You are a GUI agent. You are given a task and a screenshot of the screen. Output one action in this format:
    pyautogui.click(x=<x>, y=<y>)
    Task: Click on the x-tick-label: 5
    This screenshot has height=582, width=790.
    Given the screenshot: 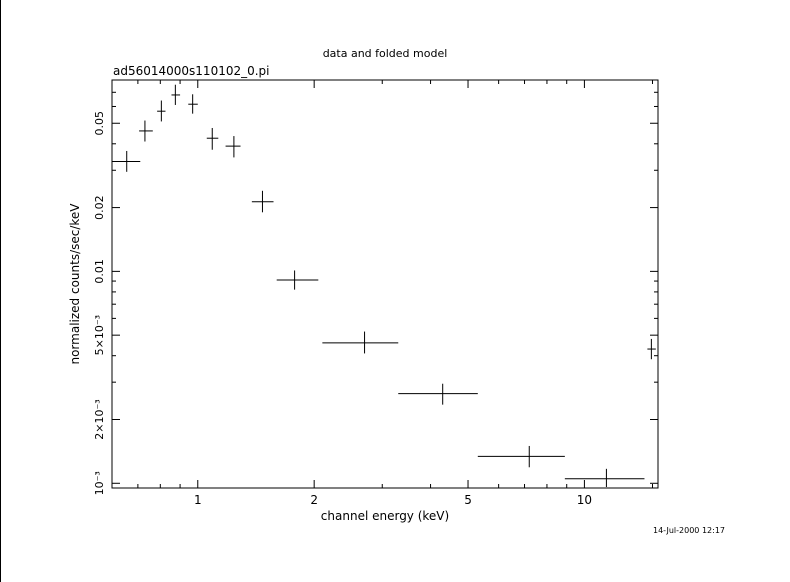 What is the action you would take?
    pyautogui.click(x=468, y=500)
    